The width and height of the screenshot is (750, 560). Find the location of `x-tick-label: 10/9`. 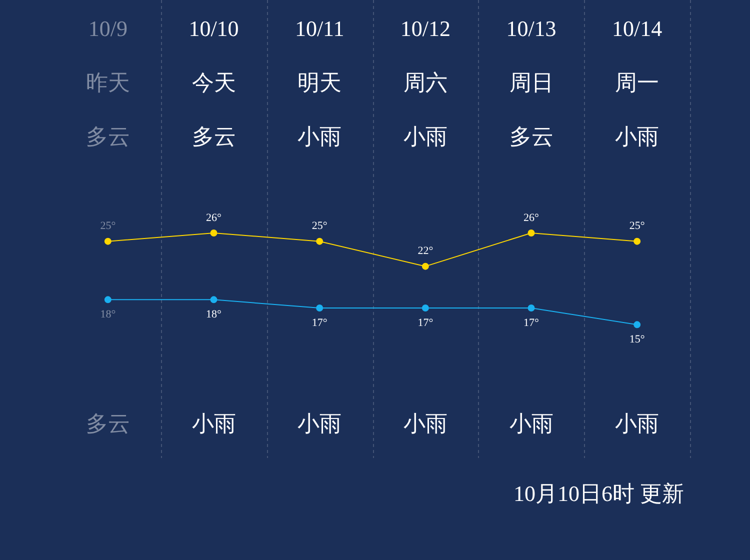

x-tick-label: 10/9 is located at coordinates (108, 28).